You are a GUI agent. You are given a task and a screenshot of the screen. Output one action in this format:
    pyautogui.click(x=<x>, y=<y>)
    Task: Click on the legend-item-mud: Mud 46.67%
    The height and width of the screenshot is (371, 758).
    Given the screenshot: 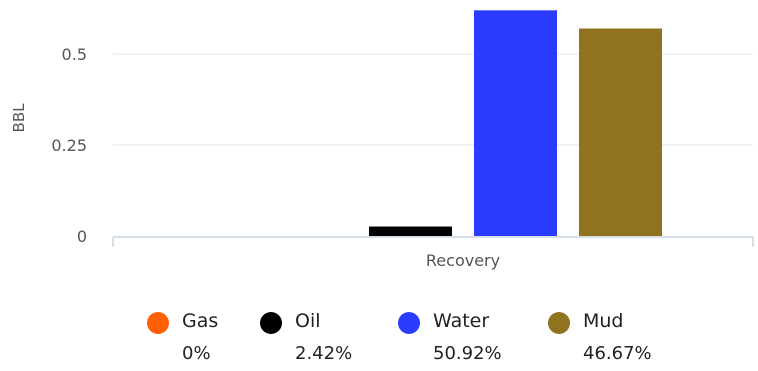 What is the action you would take?
    pyautogui.click(x=623, y=337)
    